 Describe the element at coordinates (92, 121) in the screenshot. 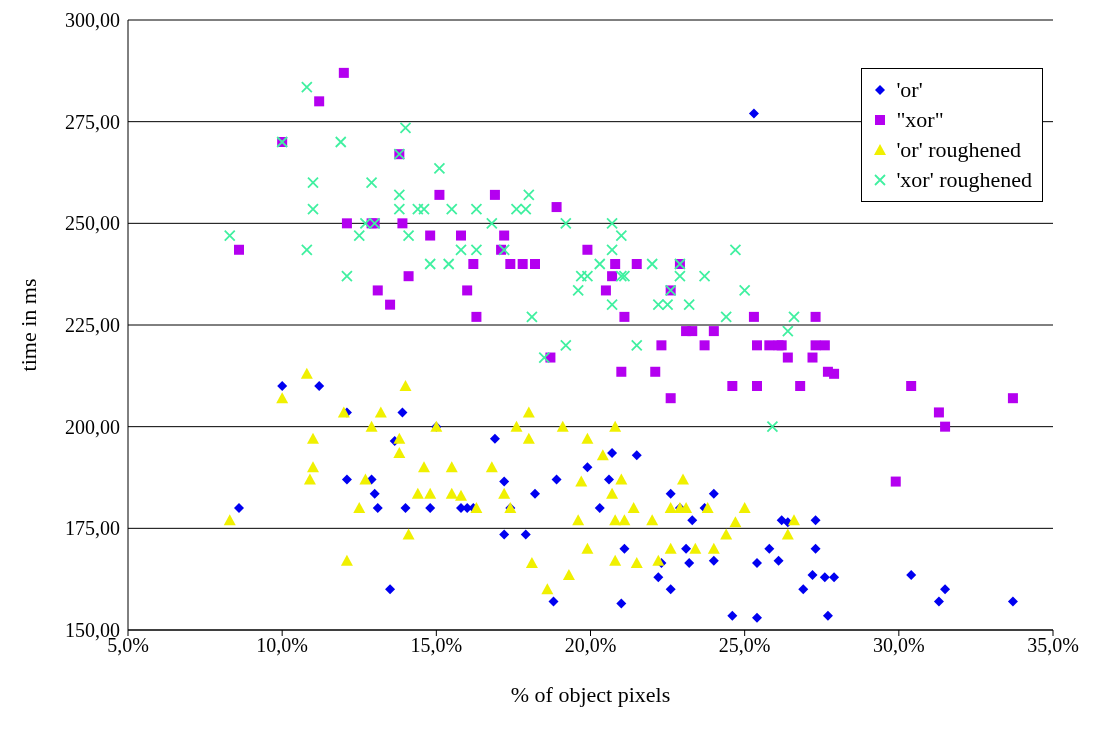

I see `y-tick-label: 275,00` at that location.